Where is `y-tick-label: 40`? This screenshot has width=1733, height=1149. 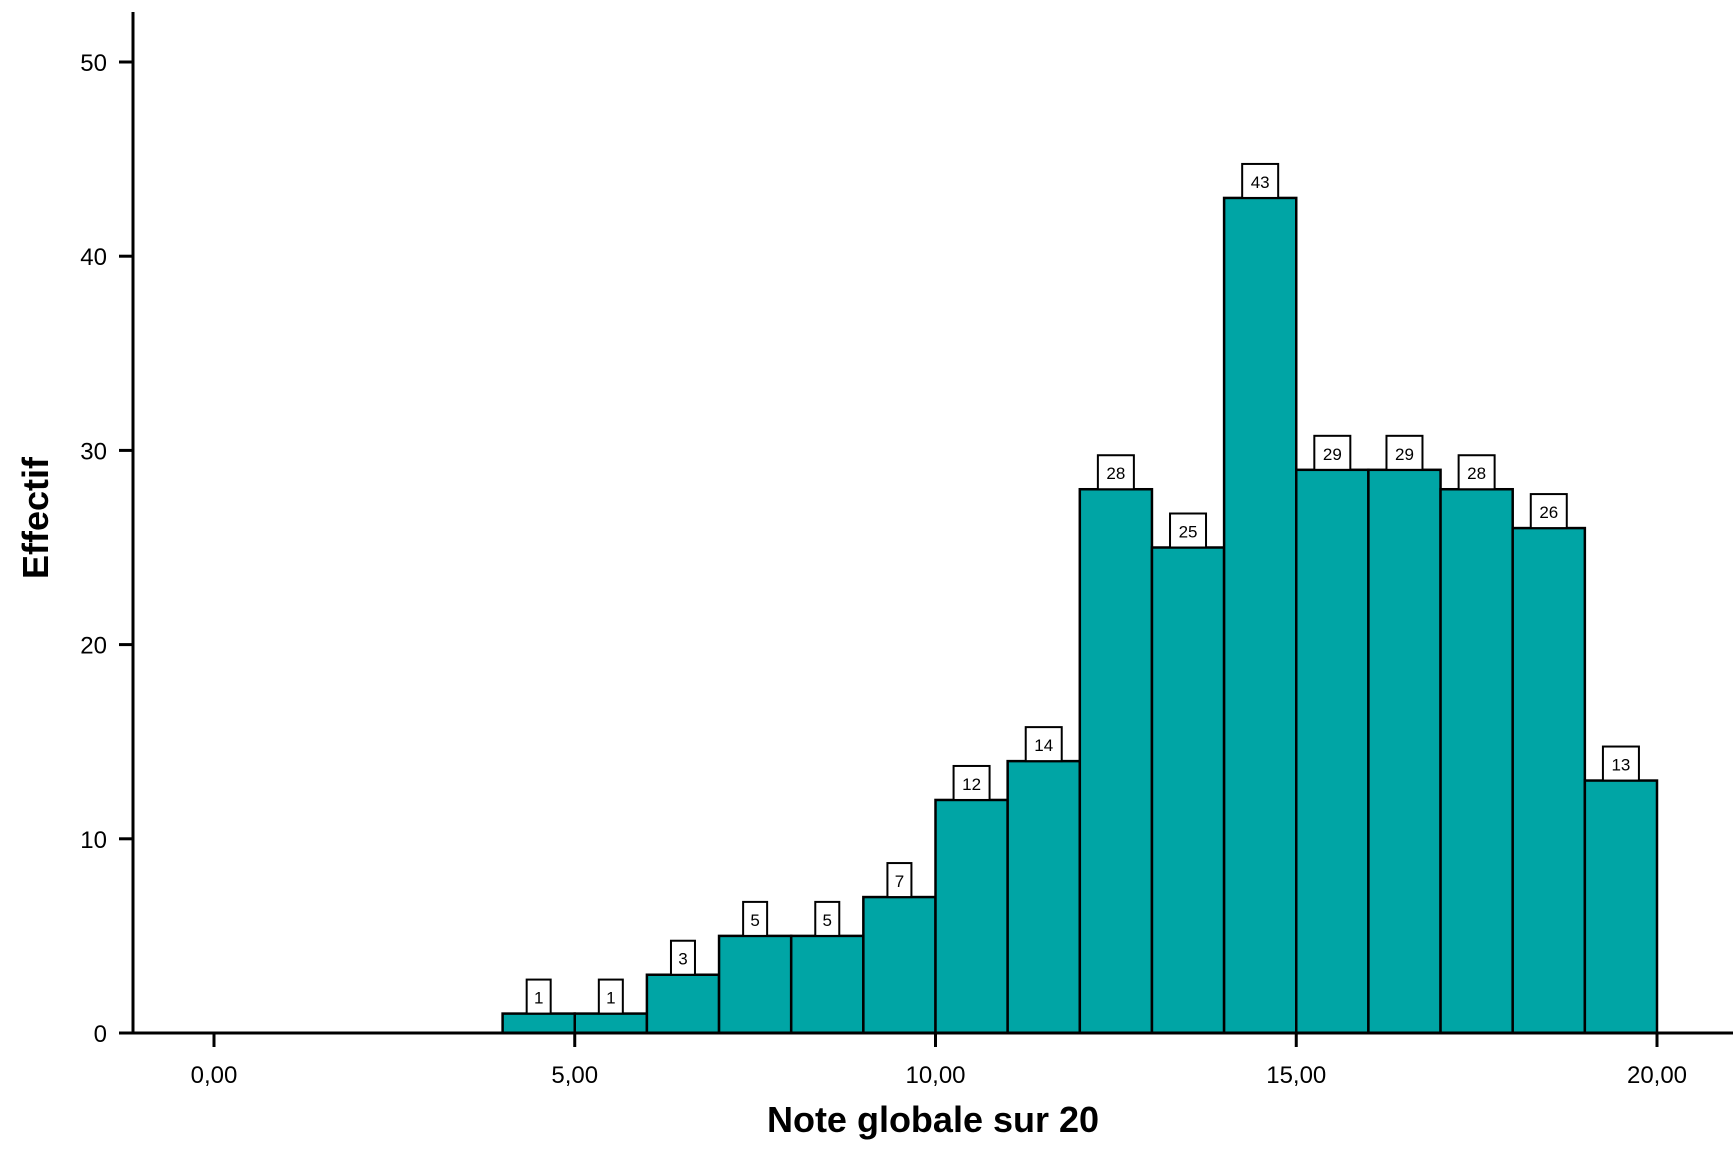 y-tick-label: 40 is located at coordinates (93, 257).